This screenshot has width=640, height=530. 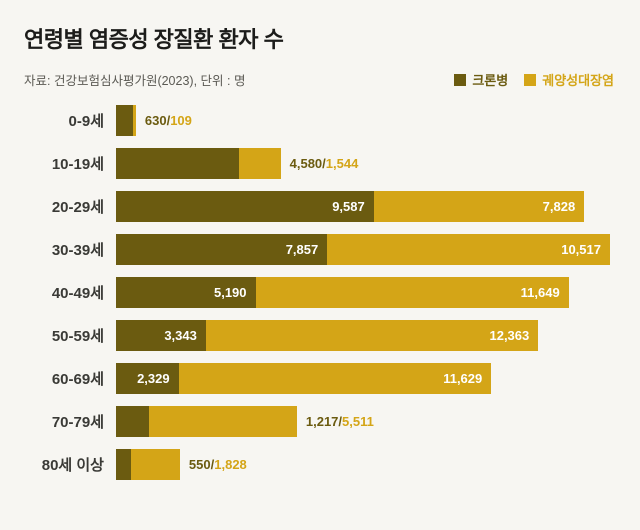 I want to click on value-label-uc: 11,629, so click(x=463, y=378).